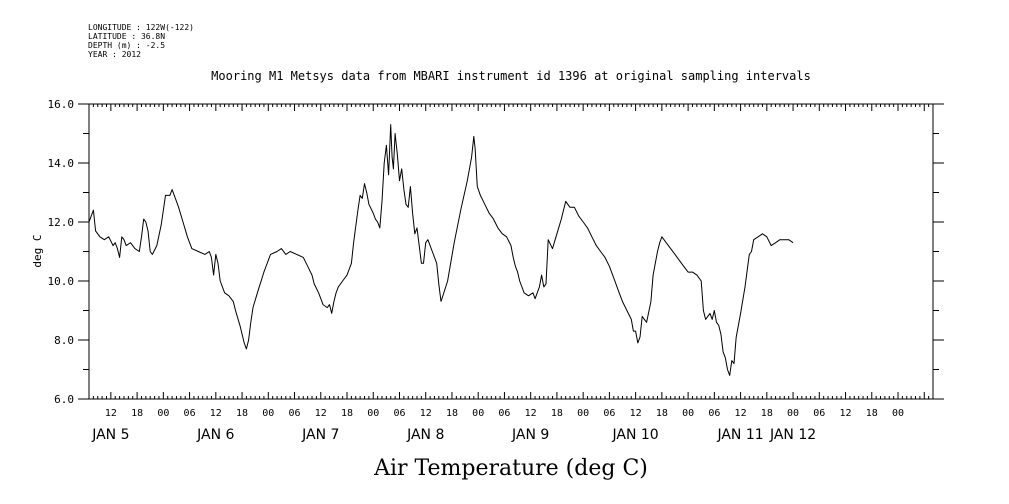  What do you see at coordinates (530, 435) in the screenshot?
I see `x-tick-label-date: JAN 9` at bounding box center [530, 435].